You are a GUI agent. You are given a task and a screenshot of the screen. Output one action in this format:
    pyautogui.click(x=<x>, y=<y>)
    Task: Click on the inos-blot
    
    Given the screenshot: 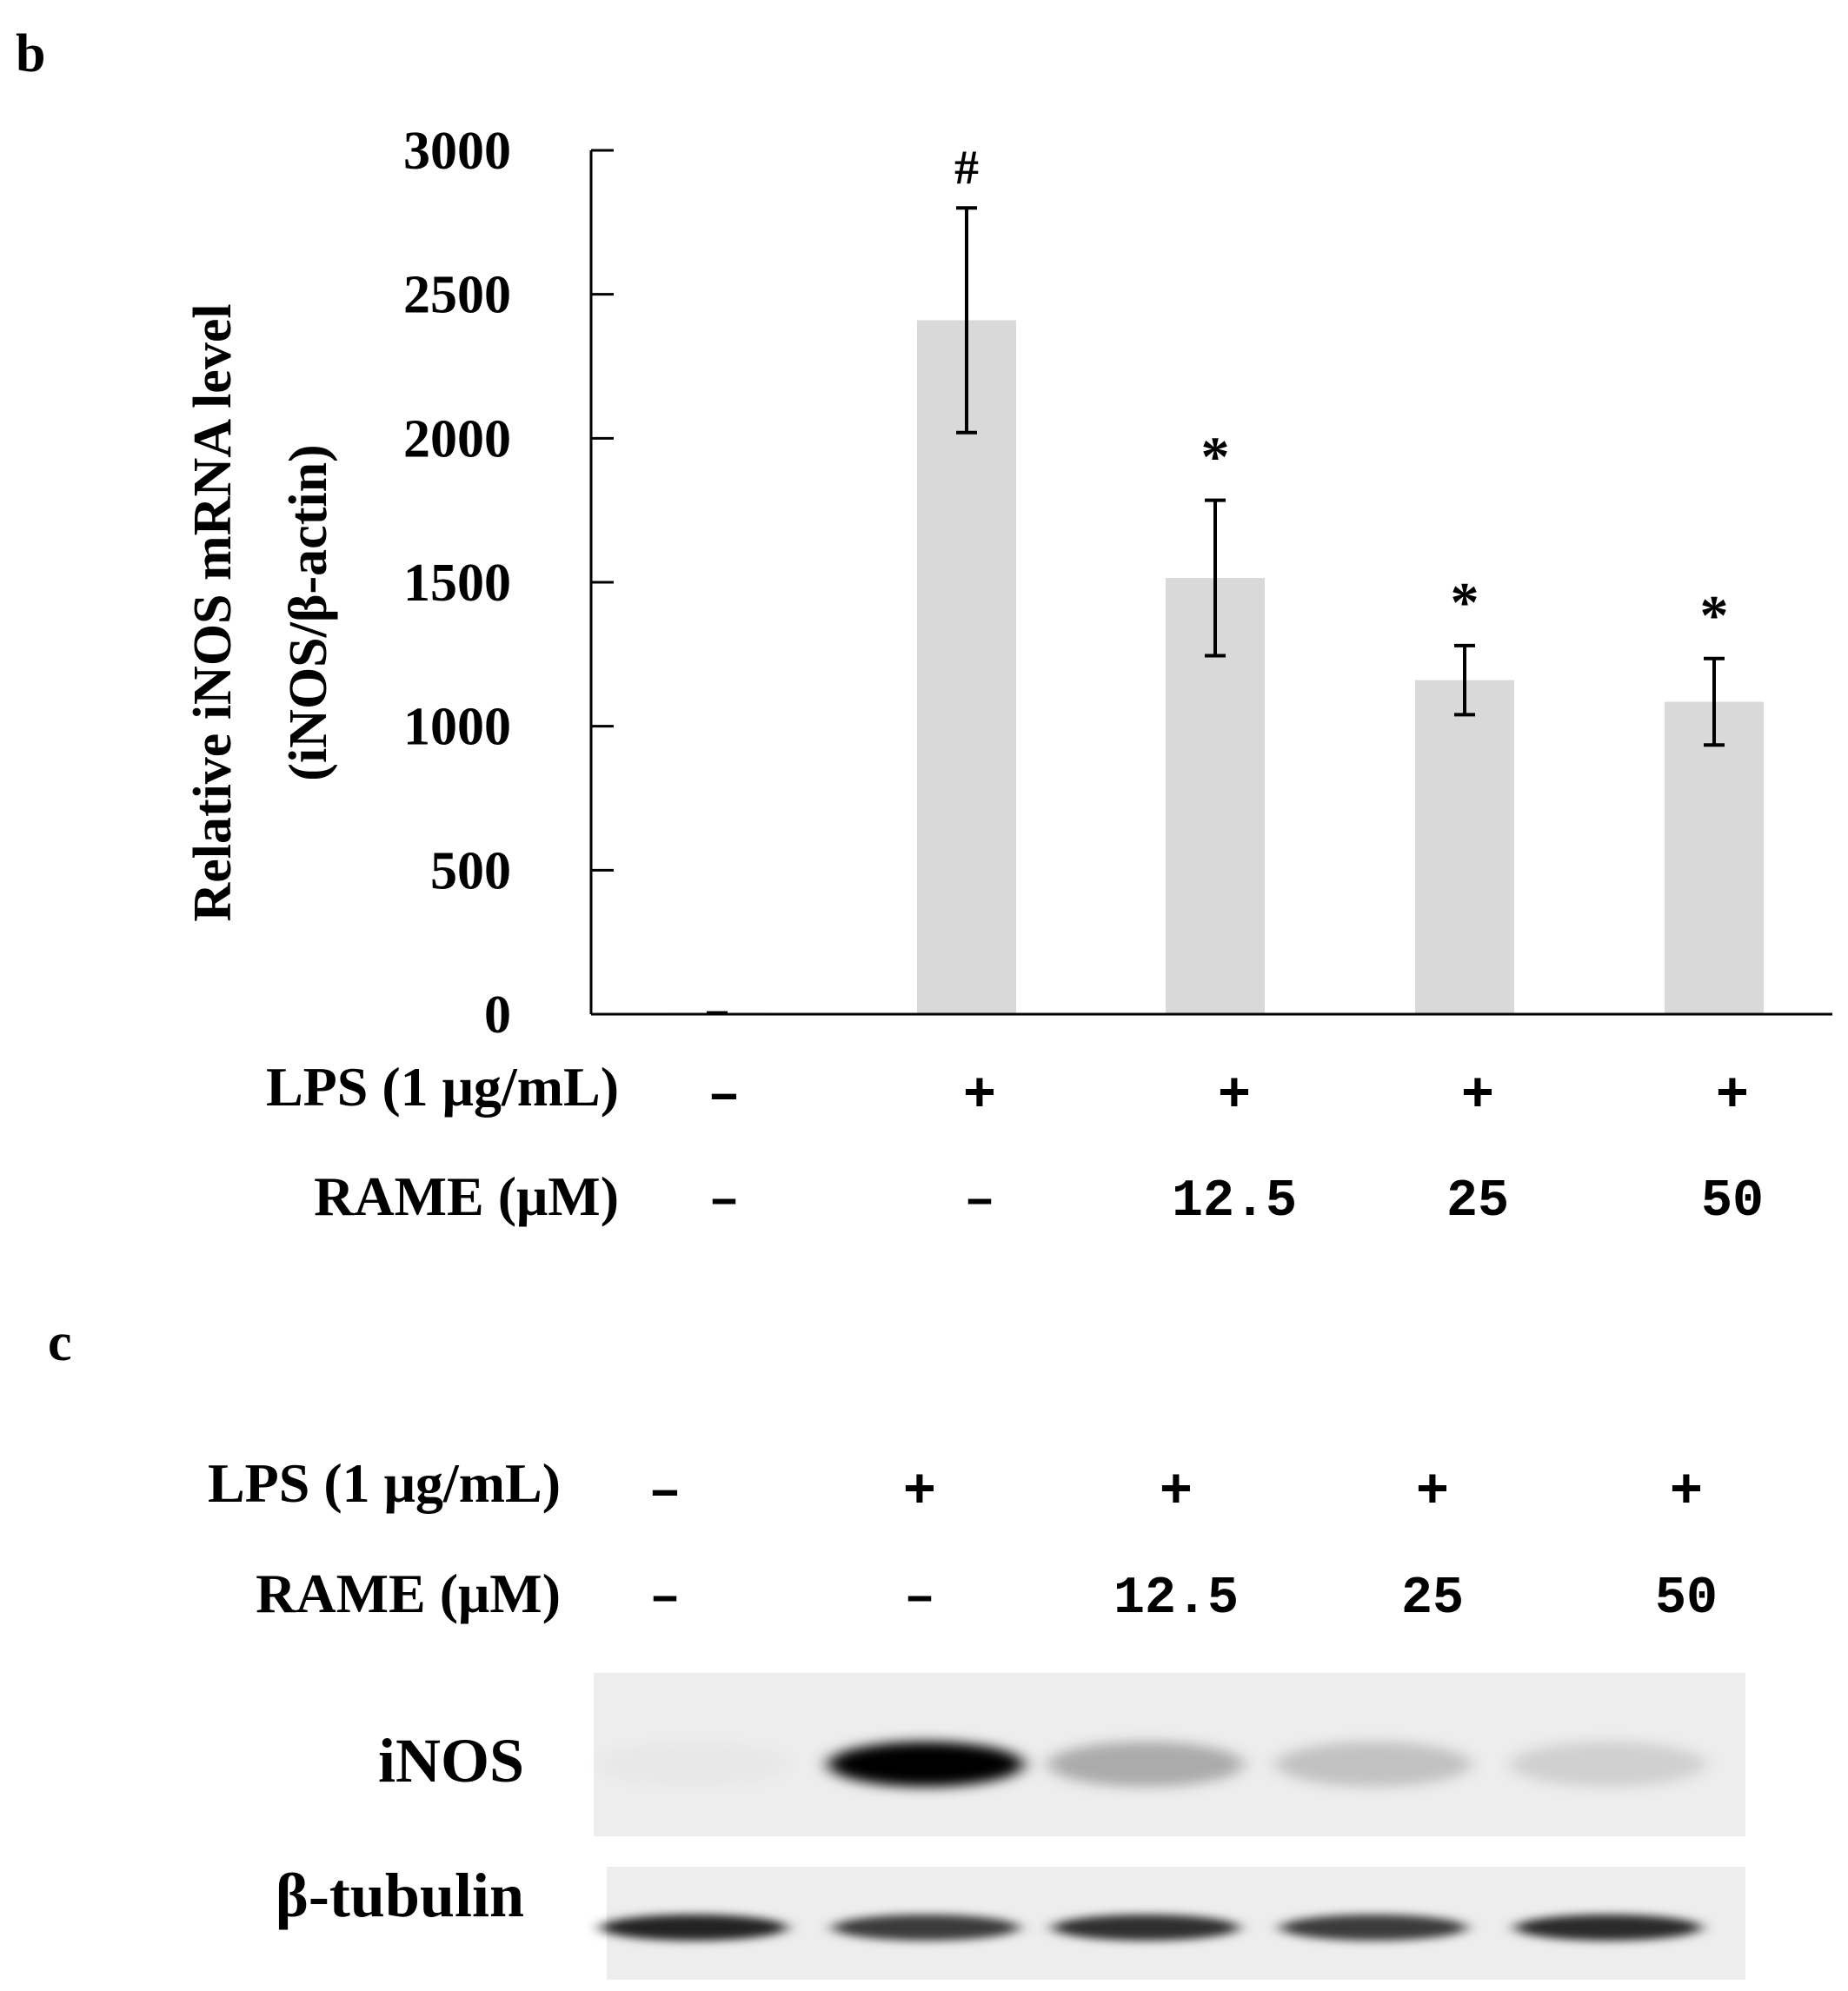 What is the action you would take?
    pyautogui.click(x=1169, y=1754)
    